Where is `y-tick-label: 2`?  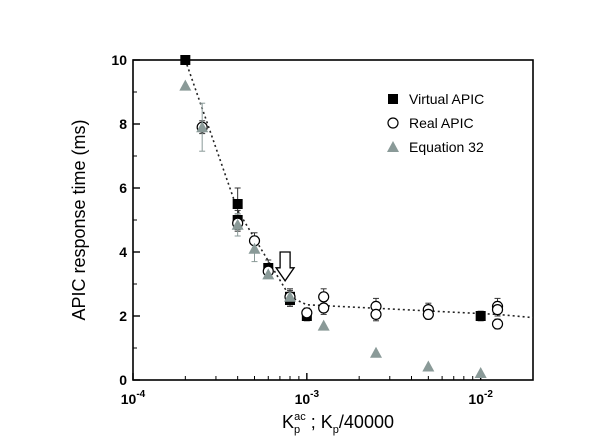
y-tick-label: 2 is located at coordinates (123, 316).